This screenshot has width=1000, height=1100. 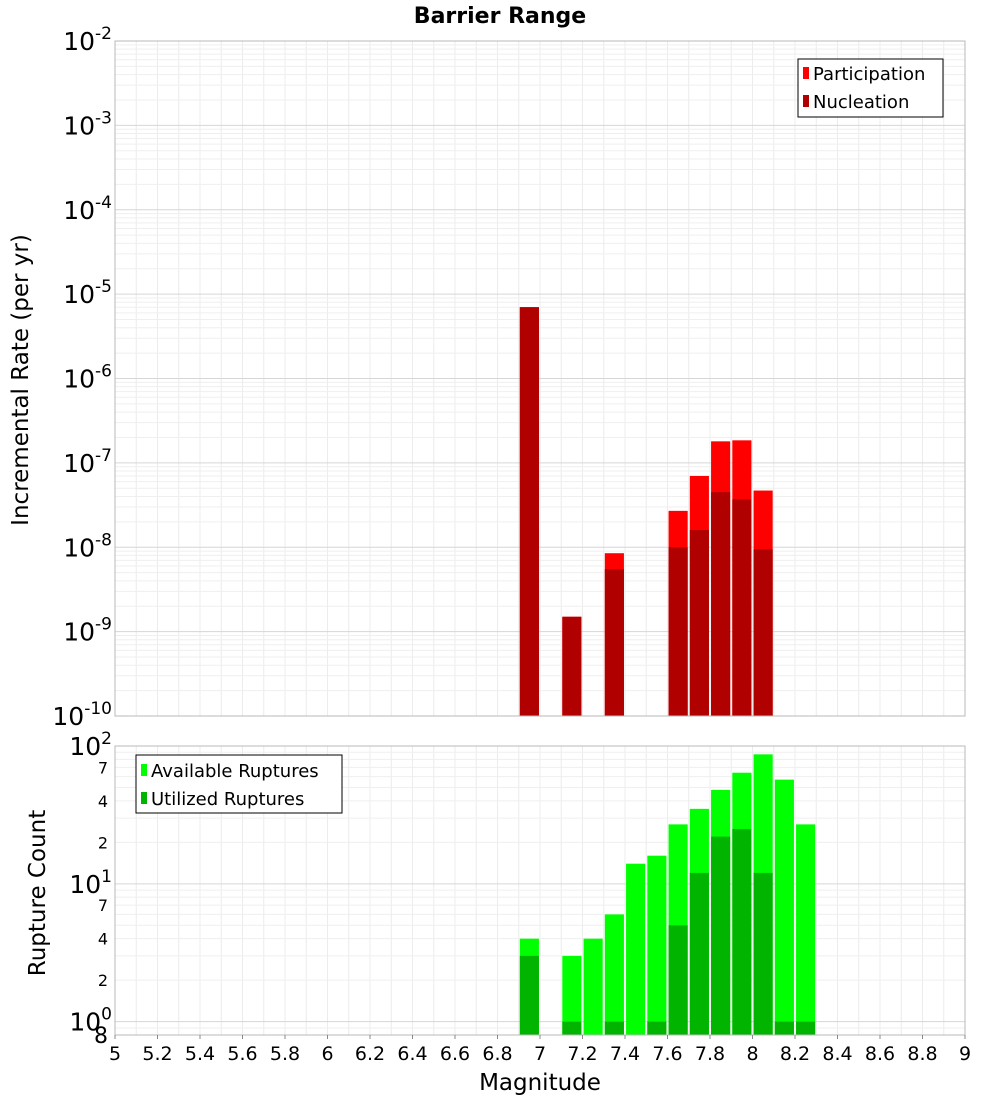 What do you see at coordinates (667, 1054) in the screenshot?
I see `x-tick-label: 7.6` at bounding box center [667, 1054].